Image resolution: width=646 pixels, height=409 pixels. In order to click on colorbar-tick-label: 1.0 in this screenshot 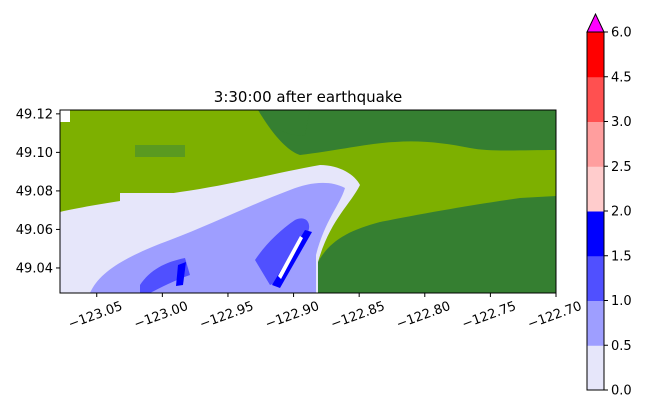, I will do `click(621, 301)`.